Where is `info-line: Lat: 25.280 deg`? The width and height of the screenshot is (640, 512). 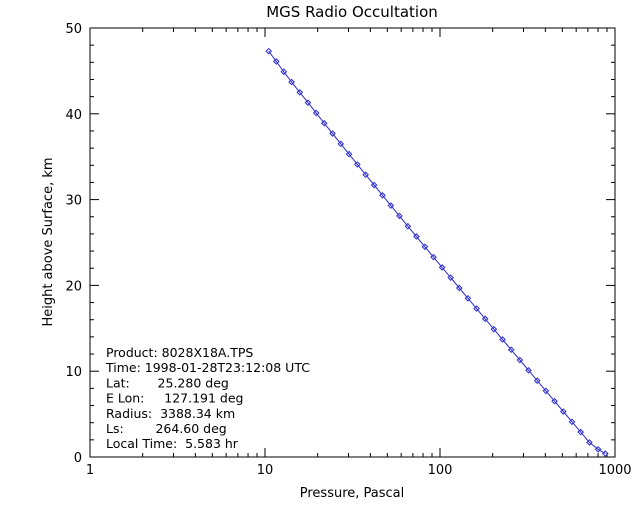 info-line: Lat: 25.280 deg is located at coordinates (167, 382).